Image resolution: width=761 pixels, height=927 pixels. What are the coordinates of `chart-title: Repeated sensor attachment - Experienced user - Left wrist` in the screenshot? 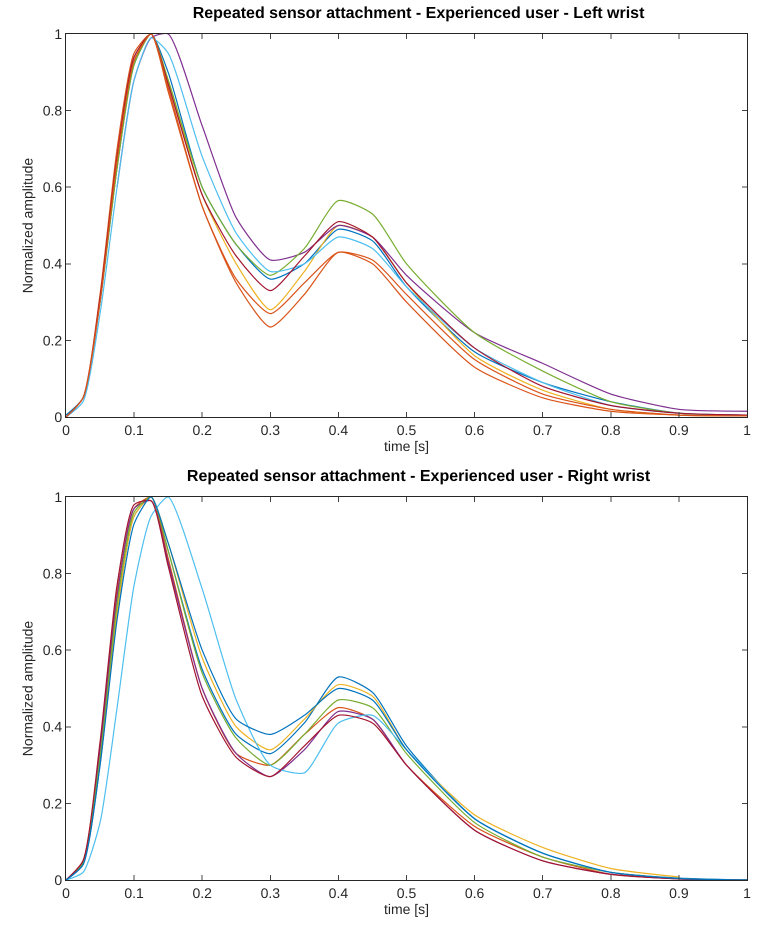 It's located at (419, 13).